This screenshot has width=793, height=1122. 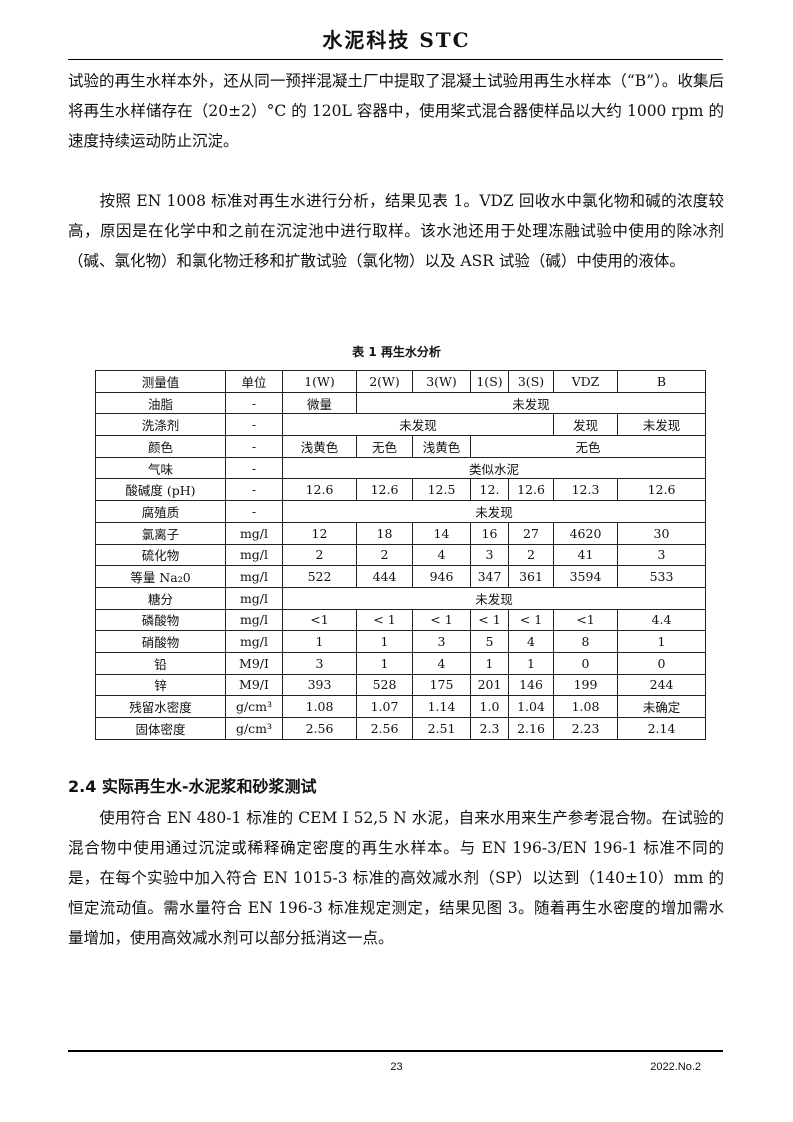 What do you see at coordinates (441, 381) in the screenshot?
I see `column-header: 3(W)` at bounding box center [441, 381].